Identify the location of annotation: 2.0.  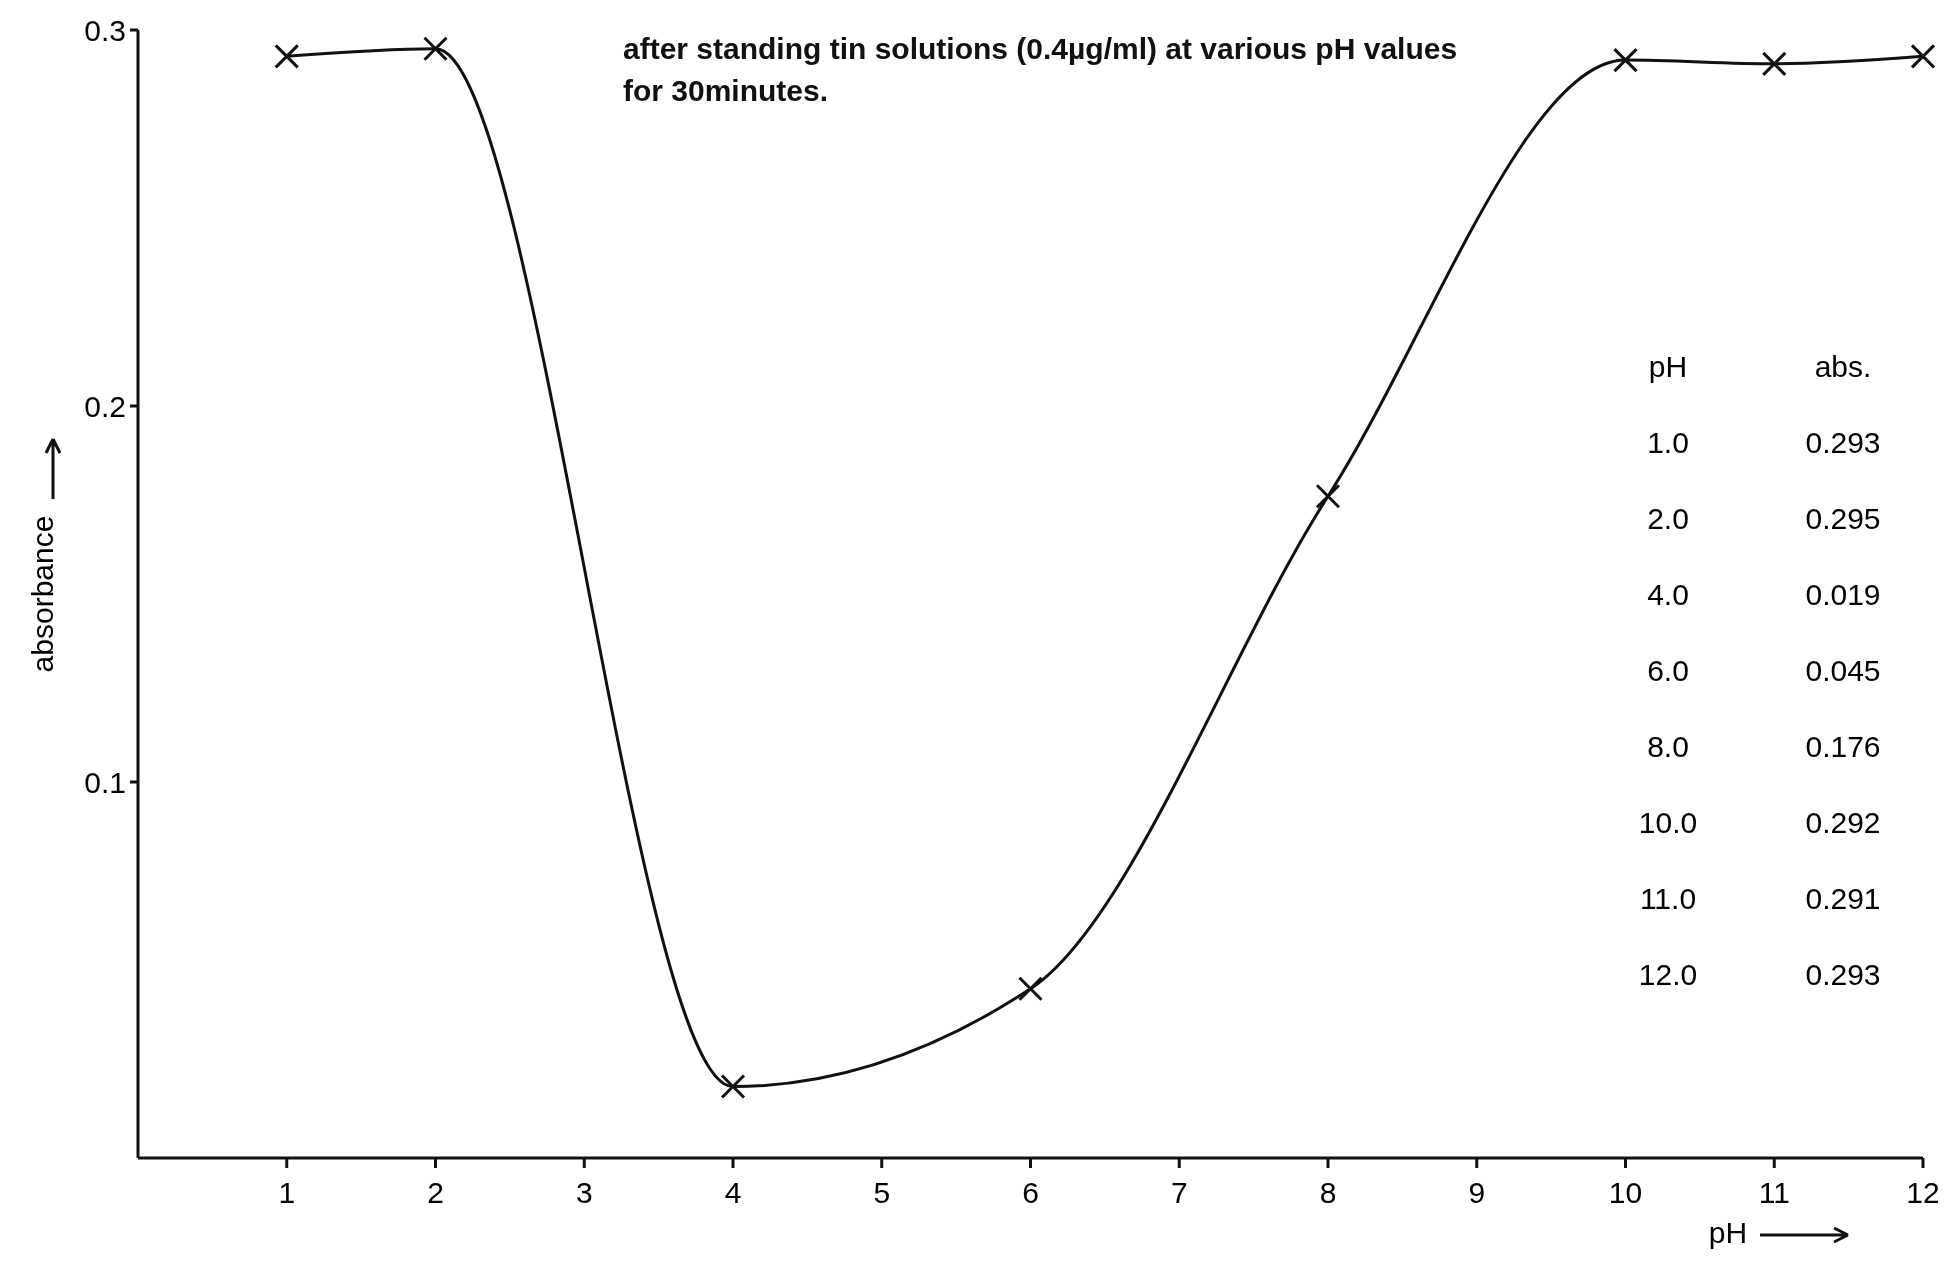
(1668, 518).